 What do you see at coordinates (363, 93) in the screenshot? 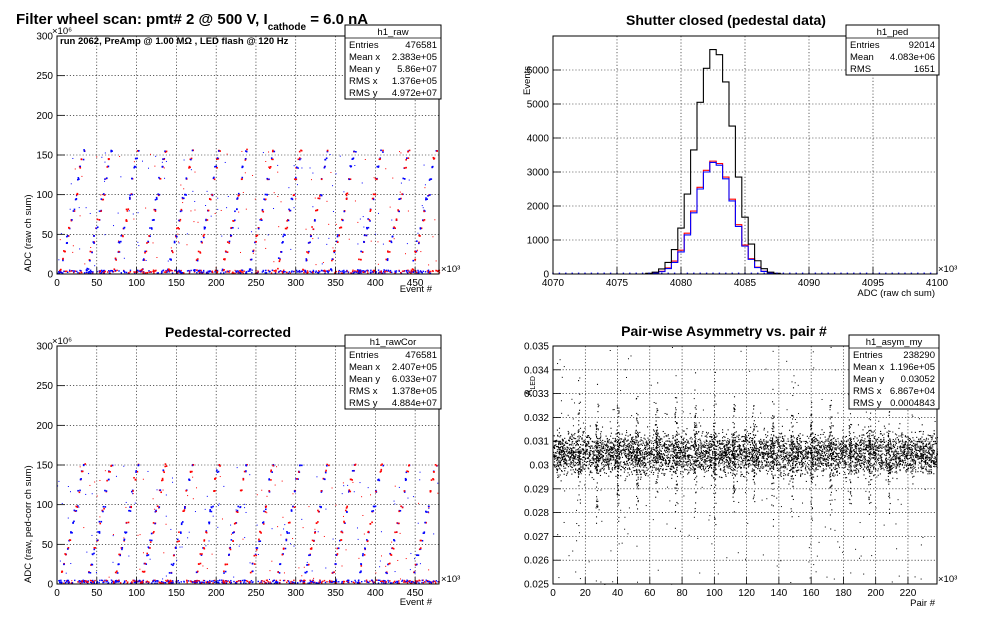
I see `raw-stats-key: RMS y` at bounding box center [363, 93].